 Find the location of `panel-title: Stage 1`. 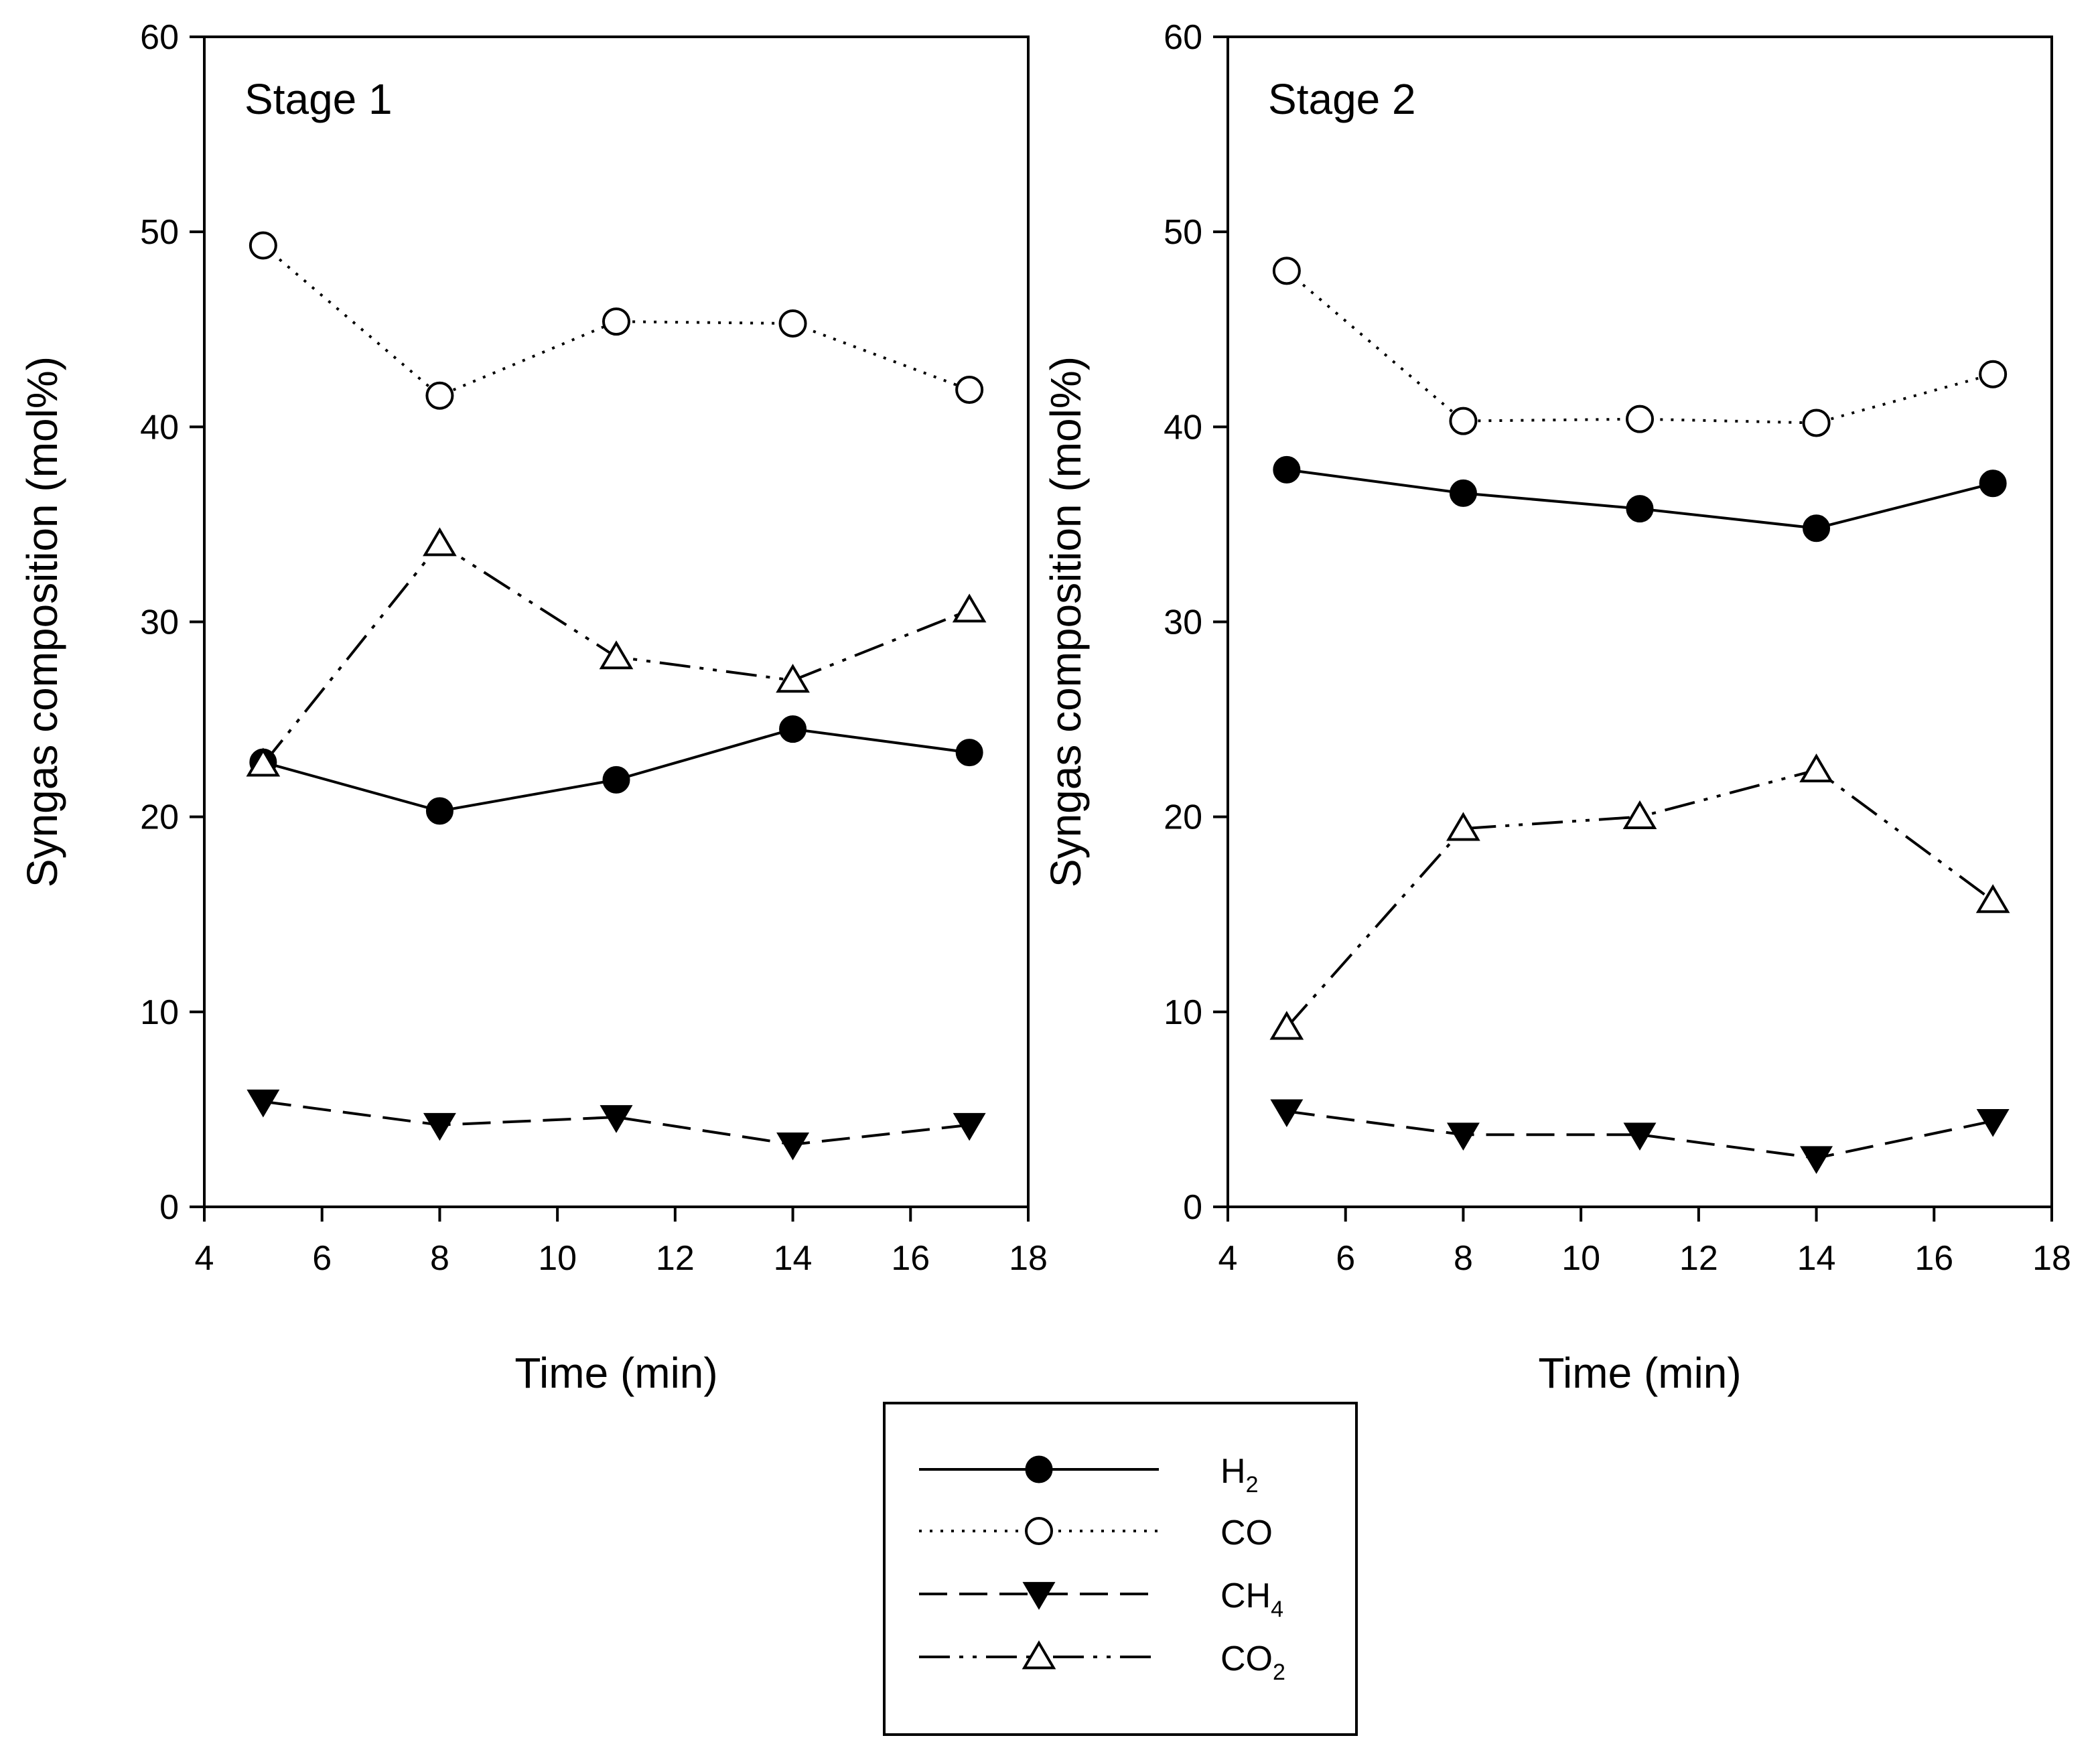

panel-title: Stage 1 is located at coordinates (319, 99).